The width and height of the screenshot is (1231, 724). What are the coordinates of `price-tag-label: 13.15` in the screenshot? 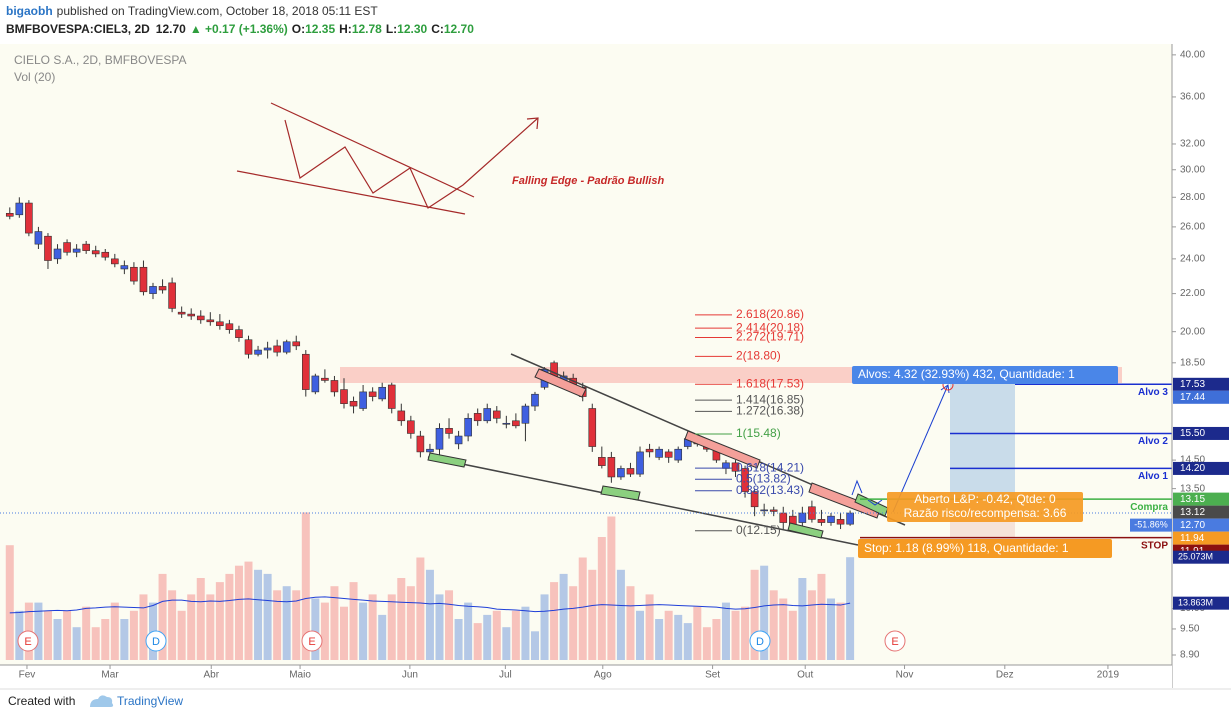 It's located at (1192, 499).